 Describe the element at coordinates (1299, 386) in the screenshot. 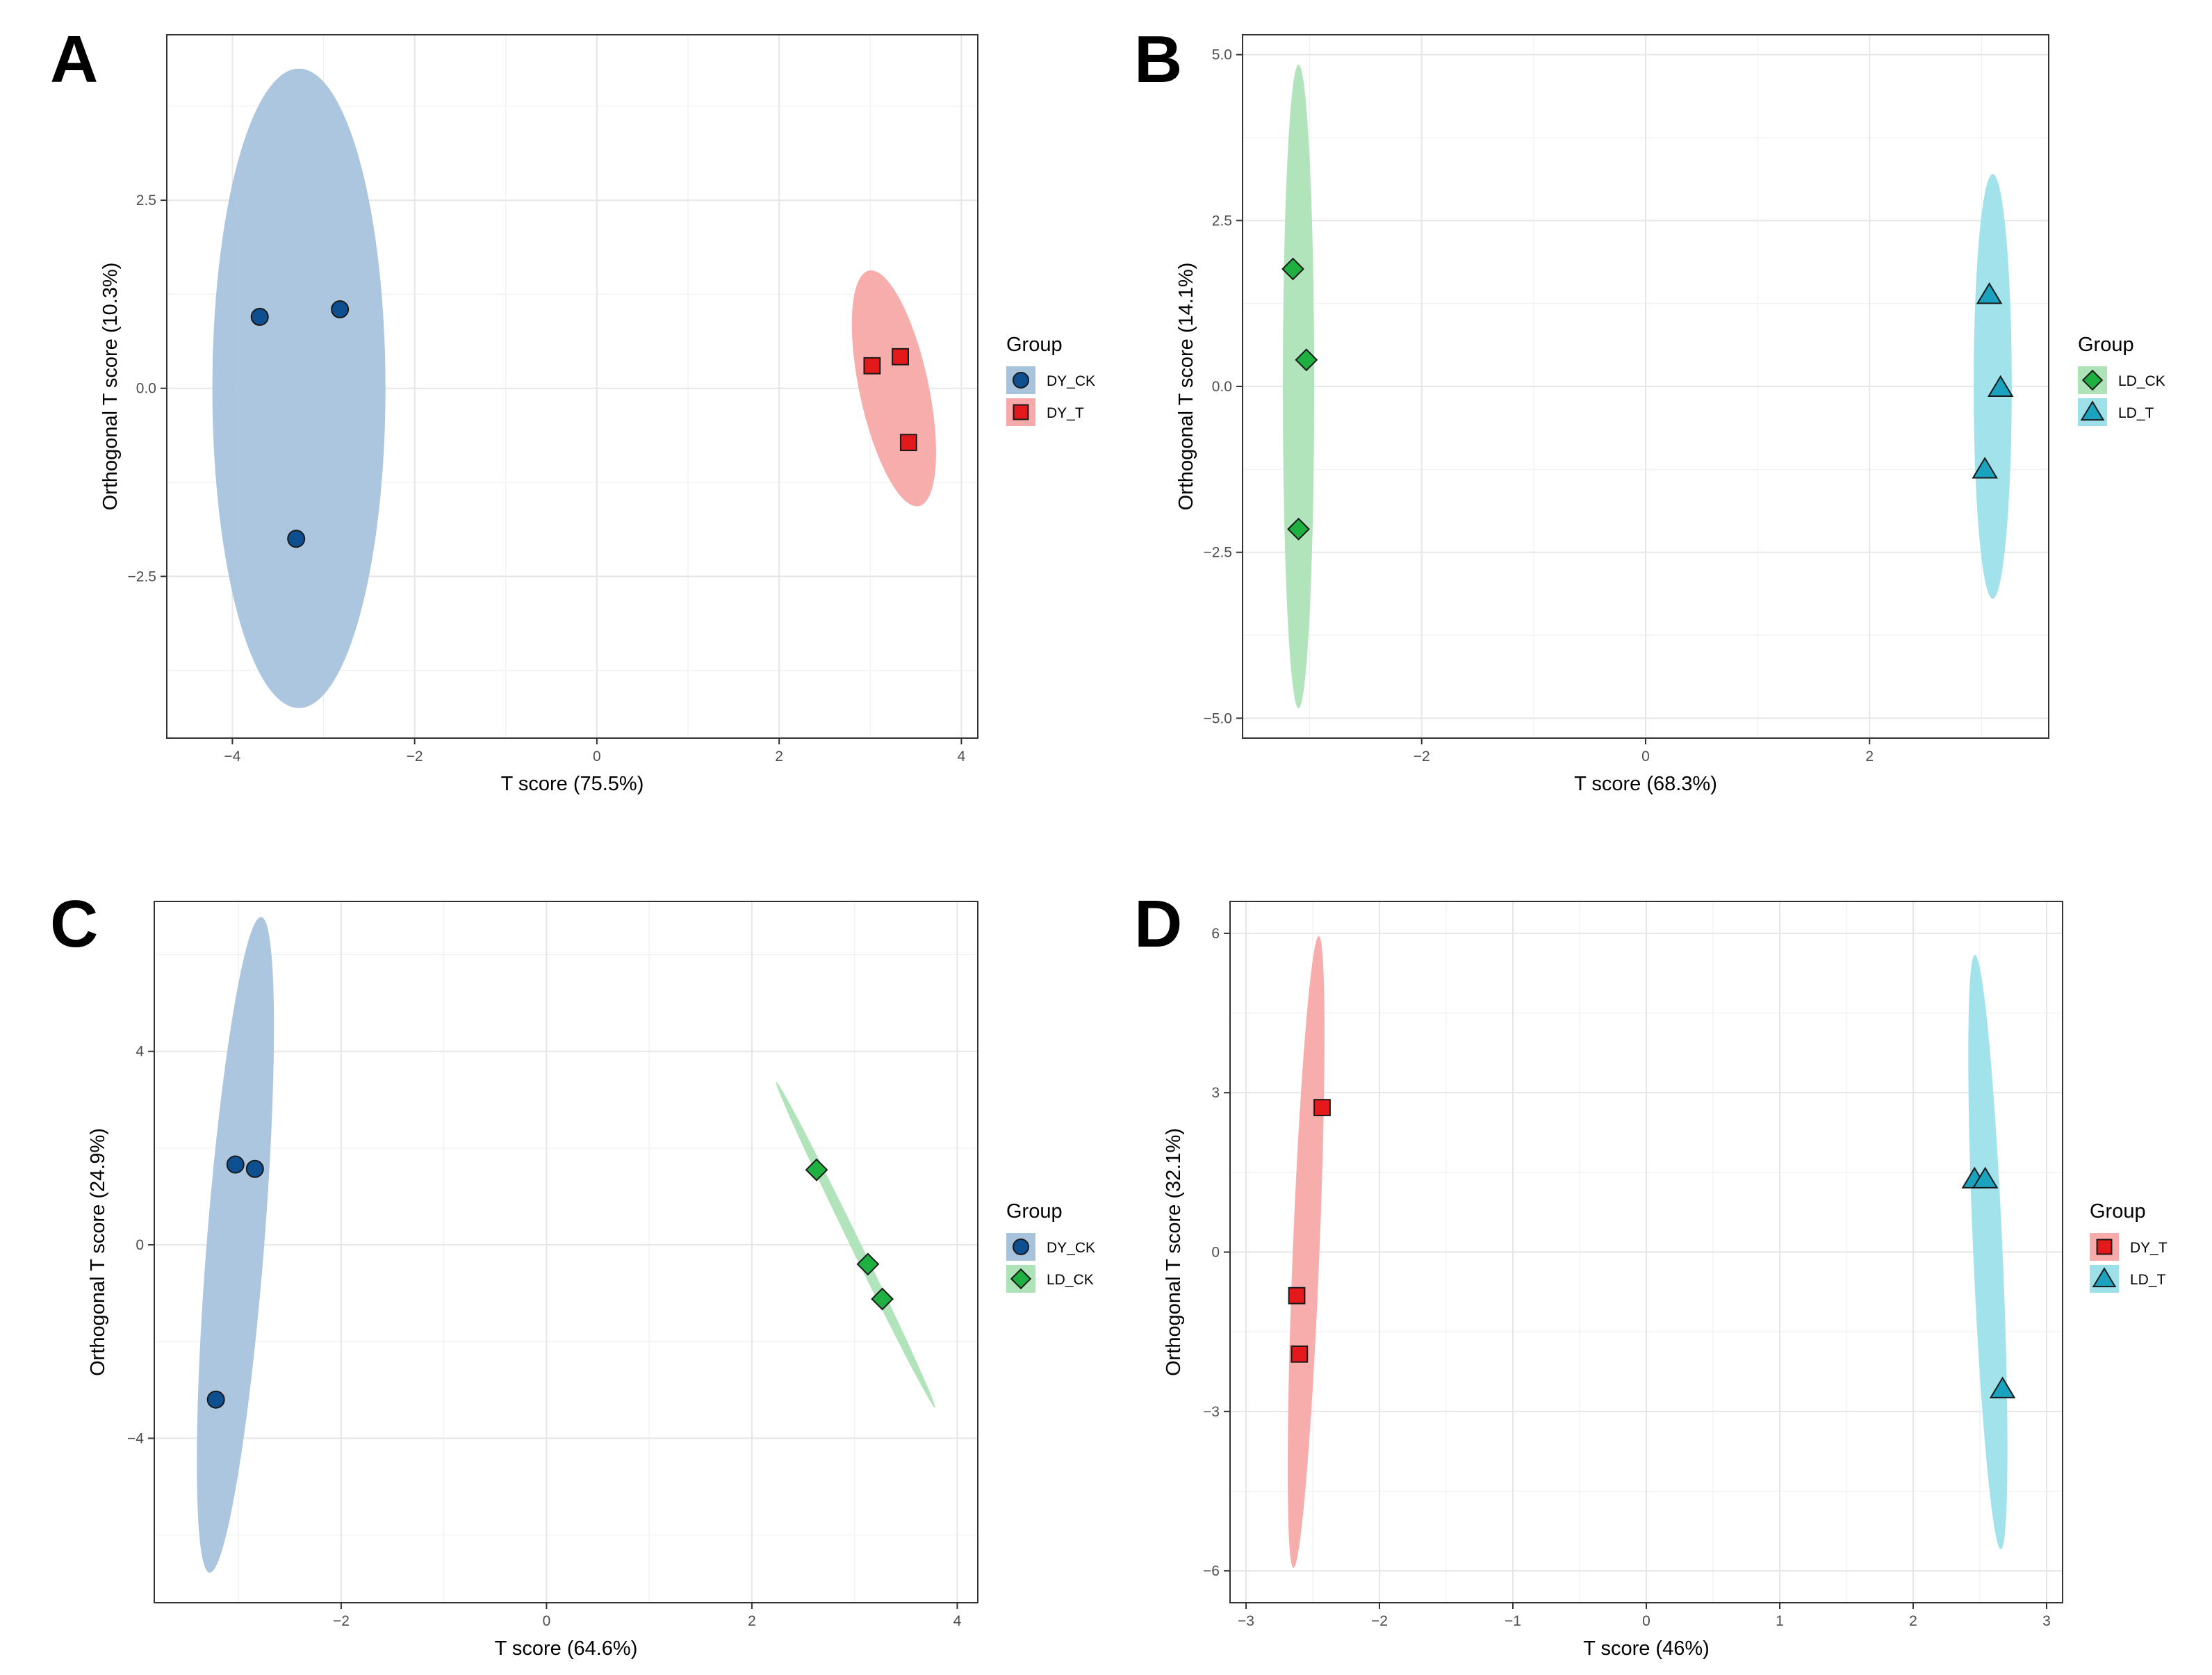

I see `confidence-ellipse-ld-ck` at that location.